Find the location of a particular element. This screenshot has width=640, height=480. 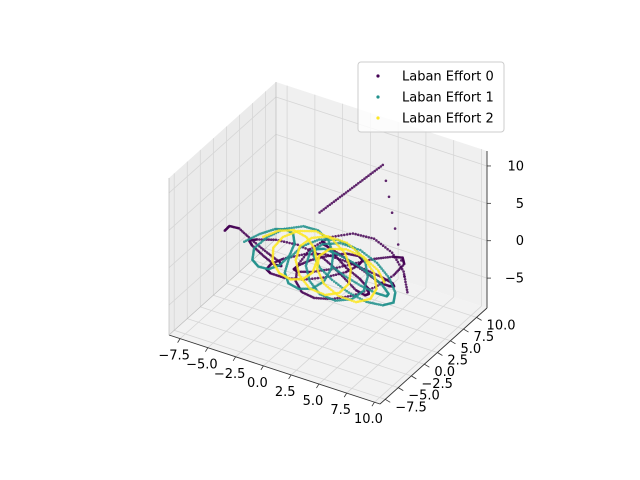

x-tick-label: −7.5 is located at coordinates (174, 356).